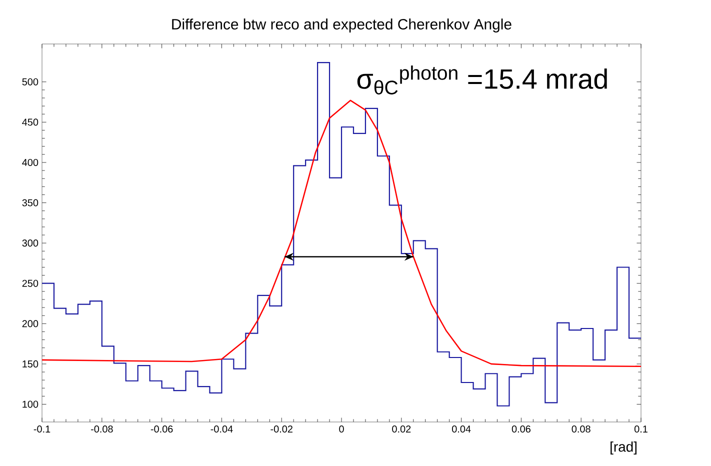 This screenshot has height=466, width=711. I want to click on x-tick-label: 0.06, so click(521, 429).